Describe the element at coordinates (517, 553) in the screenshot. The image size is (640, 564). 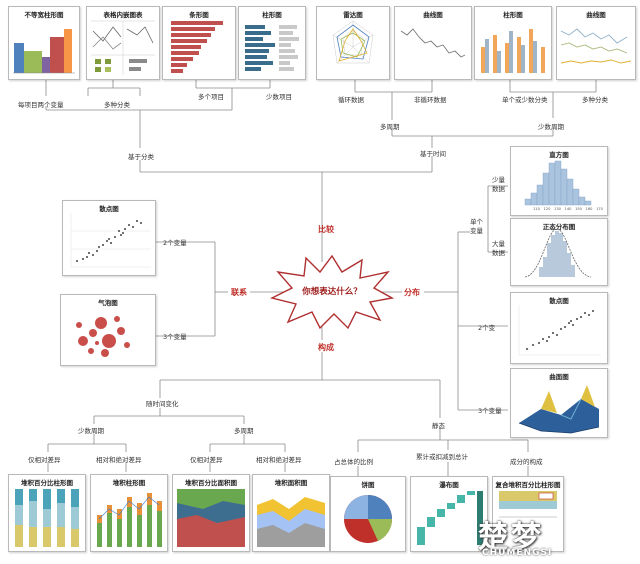
I see `watermark-text: CHUMENGSI` at that location.